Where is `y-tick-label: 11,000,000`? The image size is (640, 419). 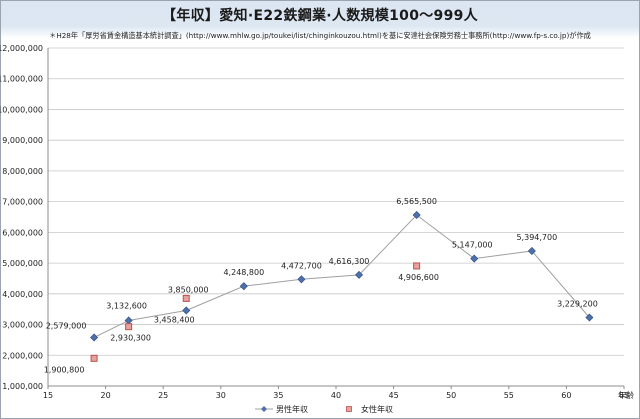 y-tick-label: 11,000,000 is located at coordinates (21, 79).